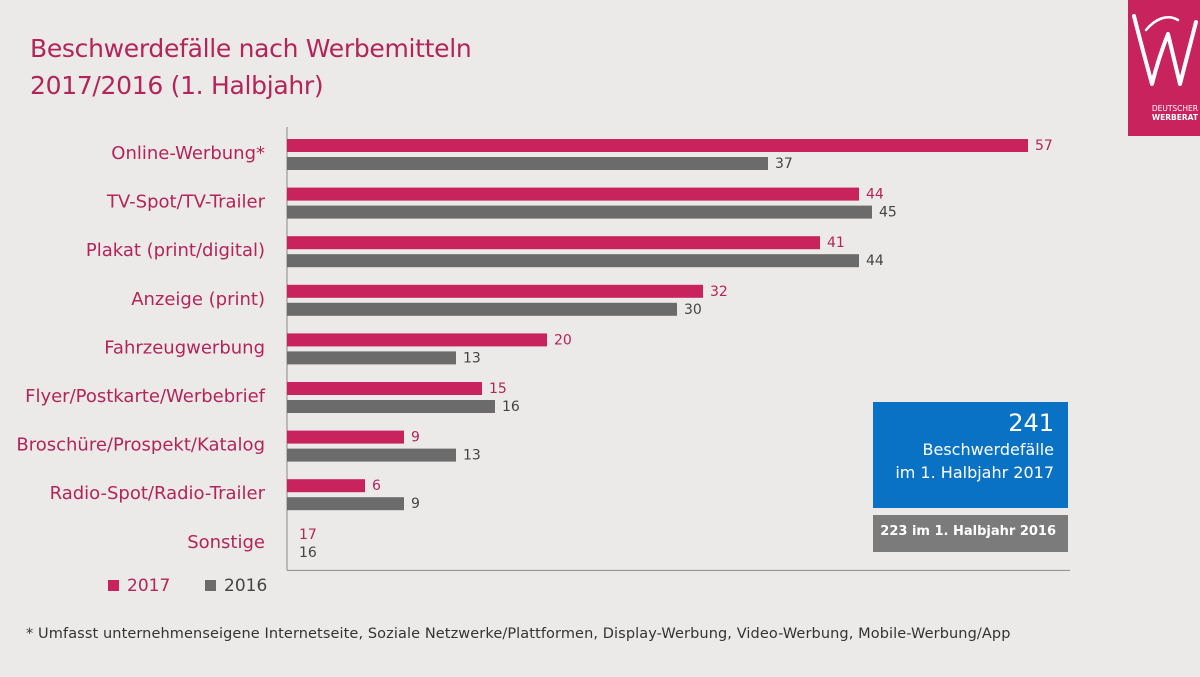 The image size is (1200, 677). Describe the element at coordinates (1031, 423) in the screenshot. I see `kpi-number: 241` at that location.